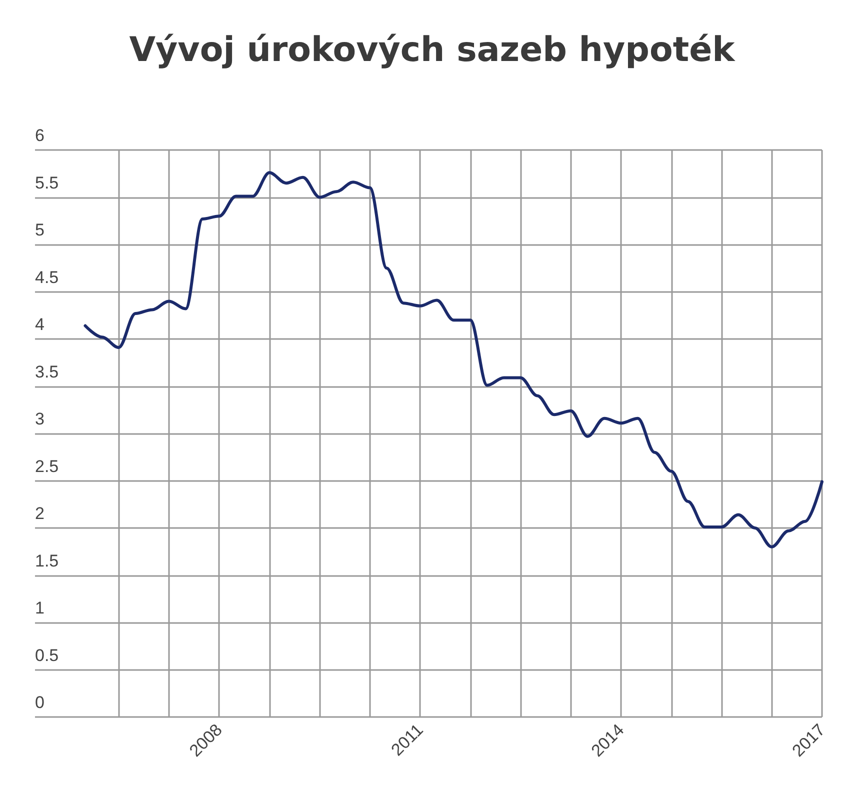  Describe the element at coordinates (39, 702) in the screenshot. I see `y-tick-label: 0` at that location.